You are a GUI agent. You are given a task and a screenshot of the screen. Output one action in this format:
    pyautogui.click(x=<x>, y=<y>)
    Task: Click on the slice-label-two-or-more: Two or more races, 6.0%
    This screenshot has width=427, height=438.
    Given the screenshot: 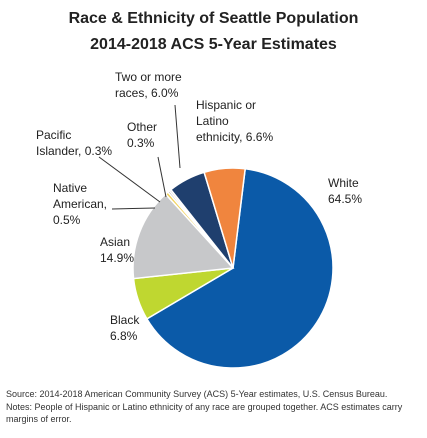 What is the action you would take?
    pyautogui.click(x=148, y=85)
    